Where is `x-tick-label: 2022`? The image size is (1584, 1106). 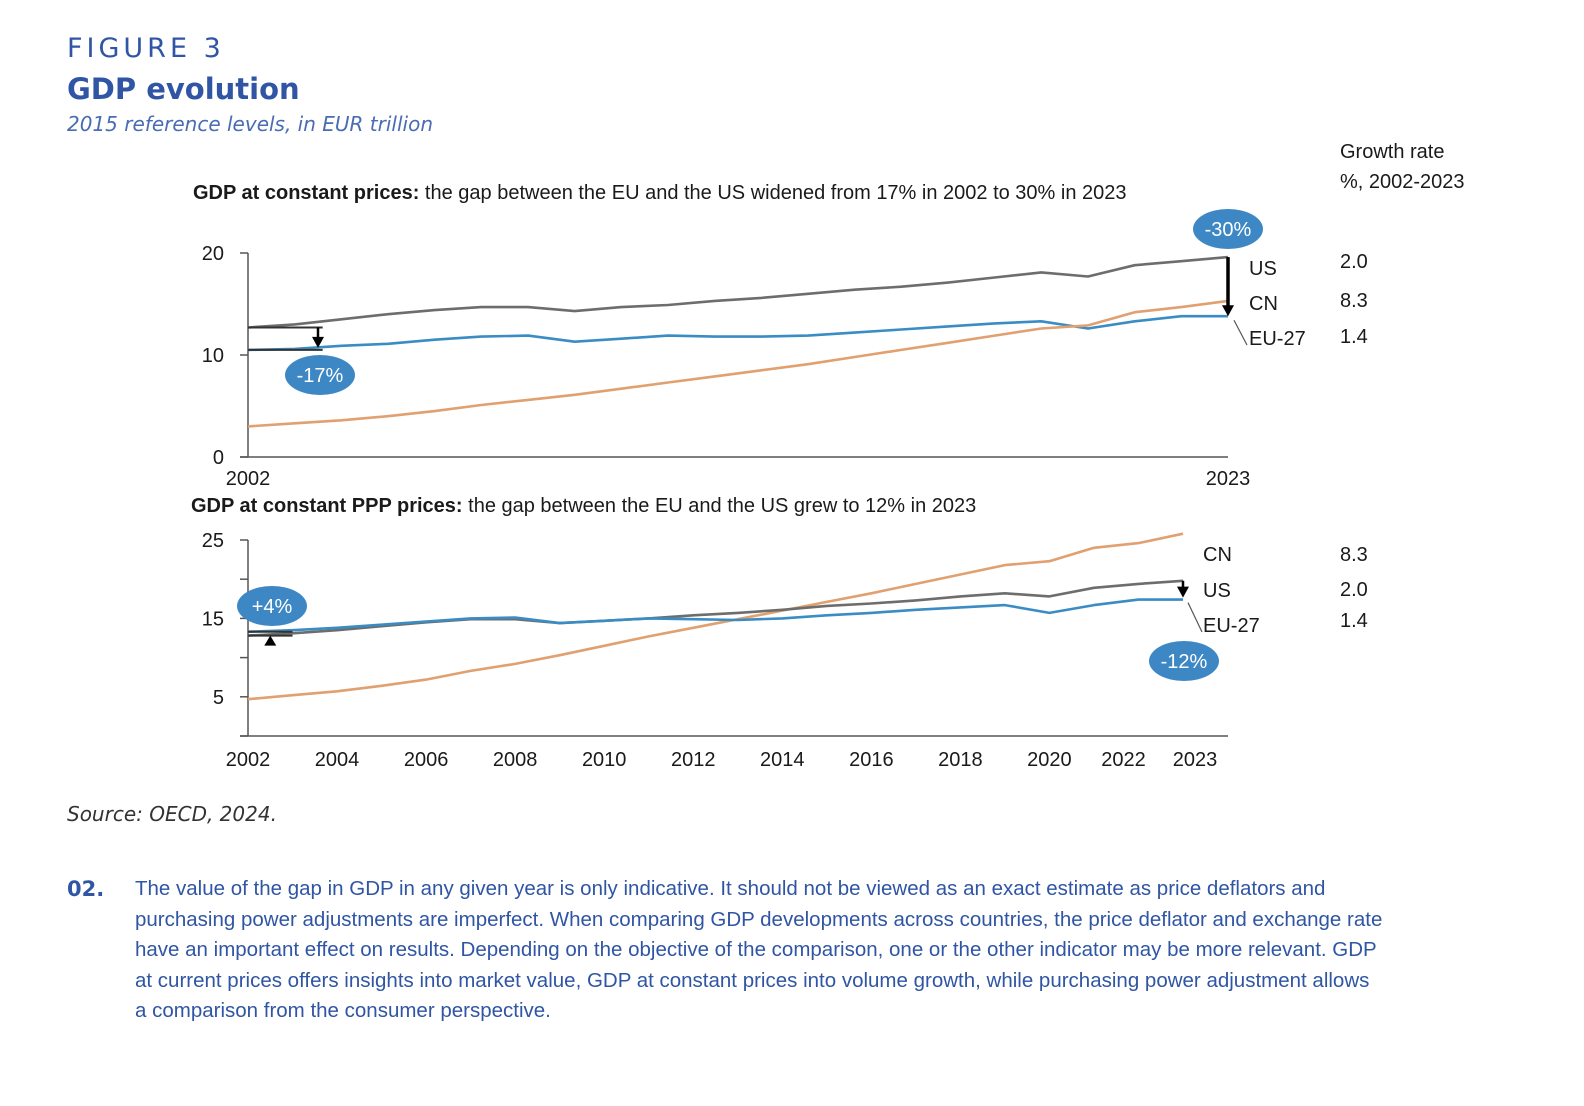 x-tick-label: 2022 is located at coordinates (1123, 760).